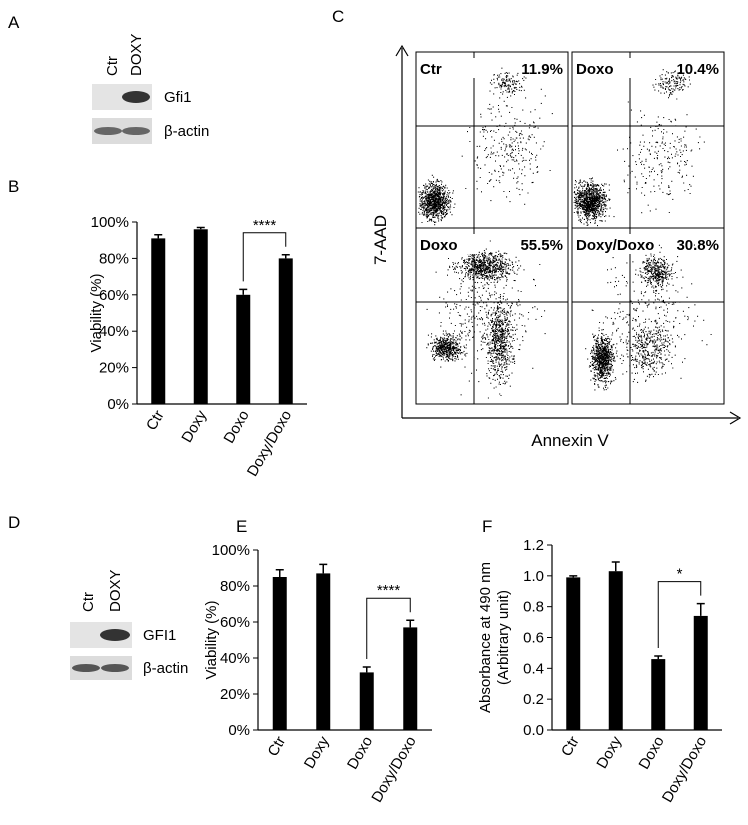 The image size is (748, 825). What do you see at coordinates (533, 545) in the screenshot?
I see `y-tick-label: 1.2` at bounding box center [533, 545].